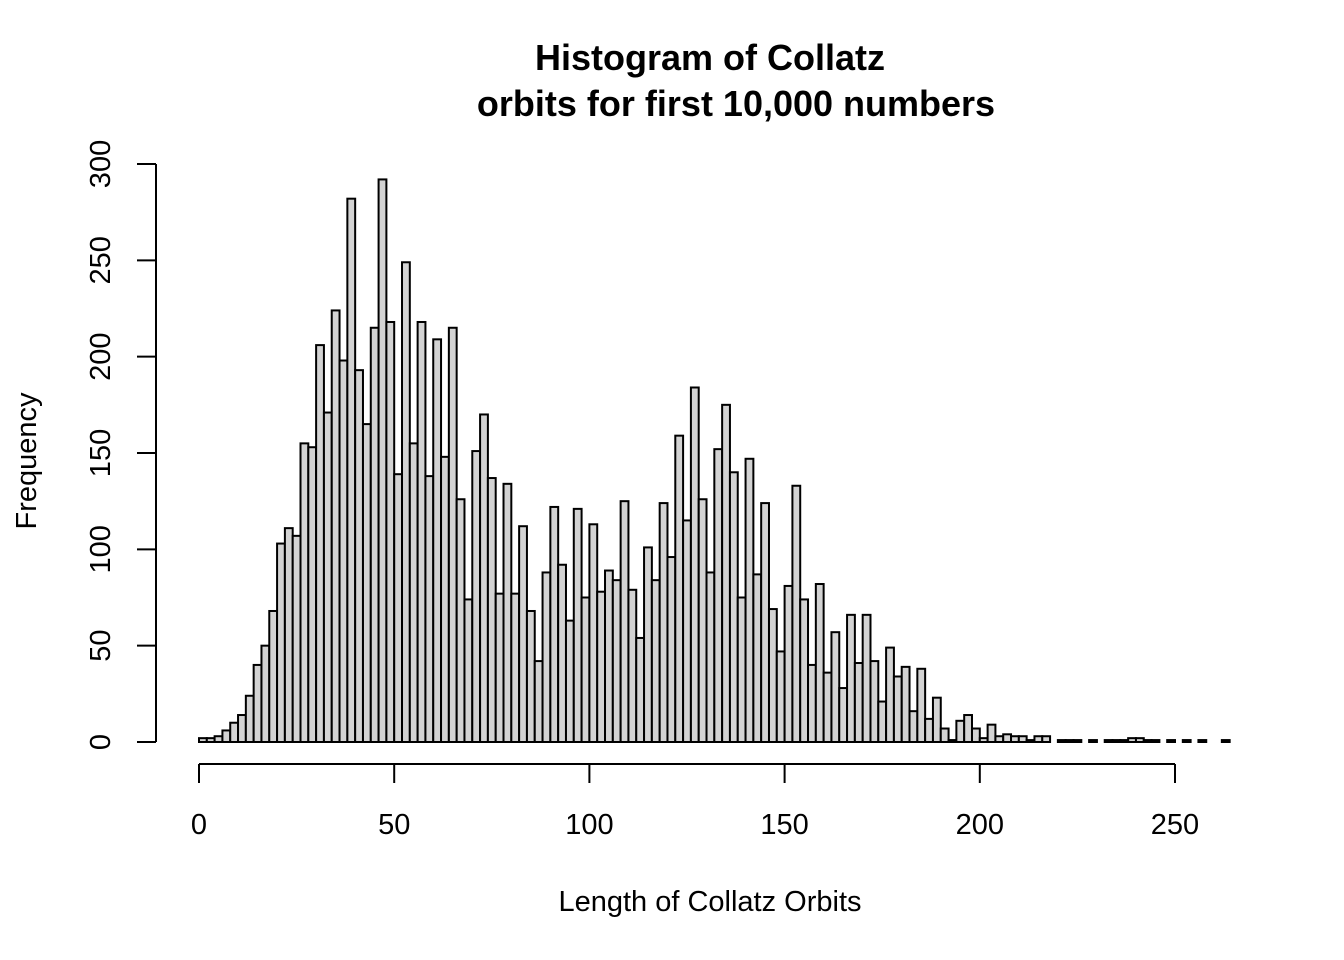  Describe the element at coordinates (121, 445) in the screenshot. I see `y-axis: 0 50 100 150 200 250 300` at that location.